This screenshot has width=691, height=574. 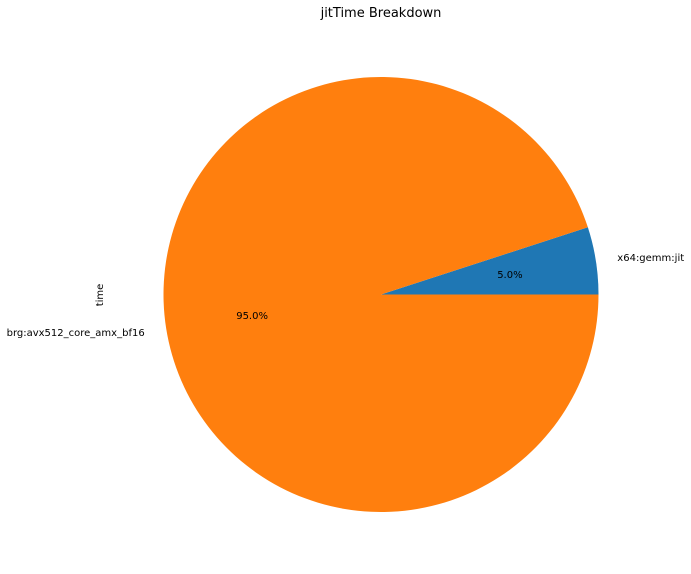 What do you see at coordinates (100, 295) in the screenshot?
I see `y-axis-label: time` at bounding box center [100, 295].